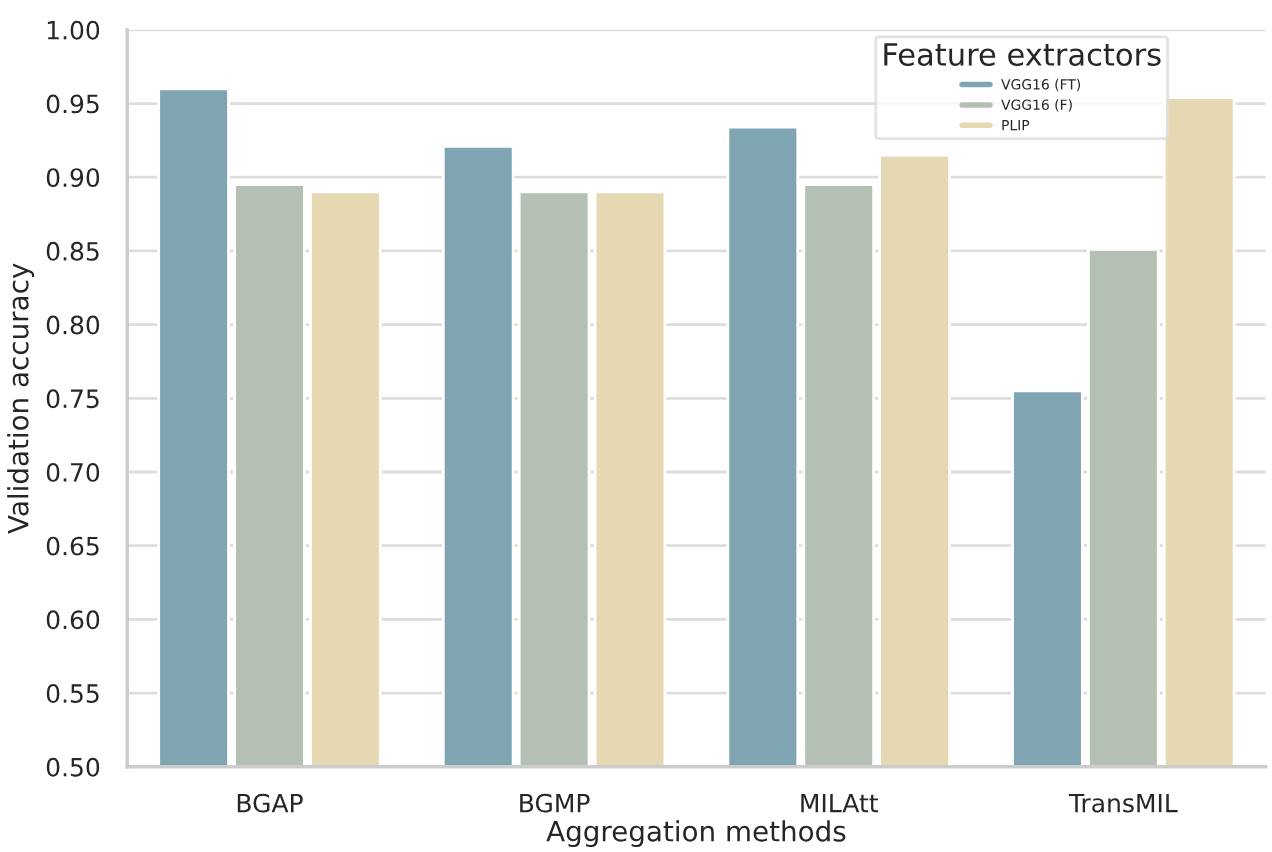  Describe the element at coordinates (1022, 54) in the screenshot. I see `legend-title: Feature extractors` at that location.